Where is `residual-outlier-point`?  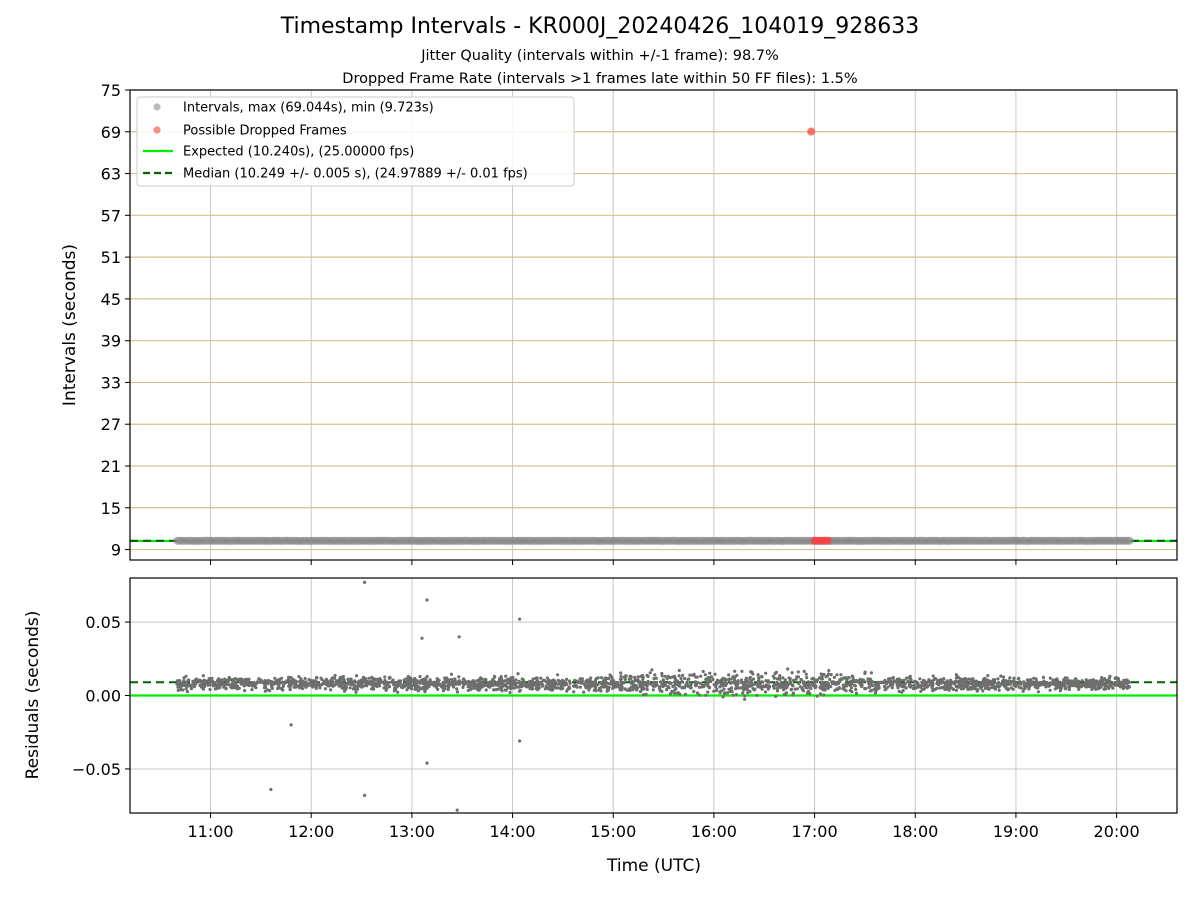
residual-outlier-point is located at coordinates (365, 795).